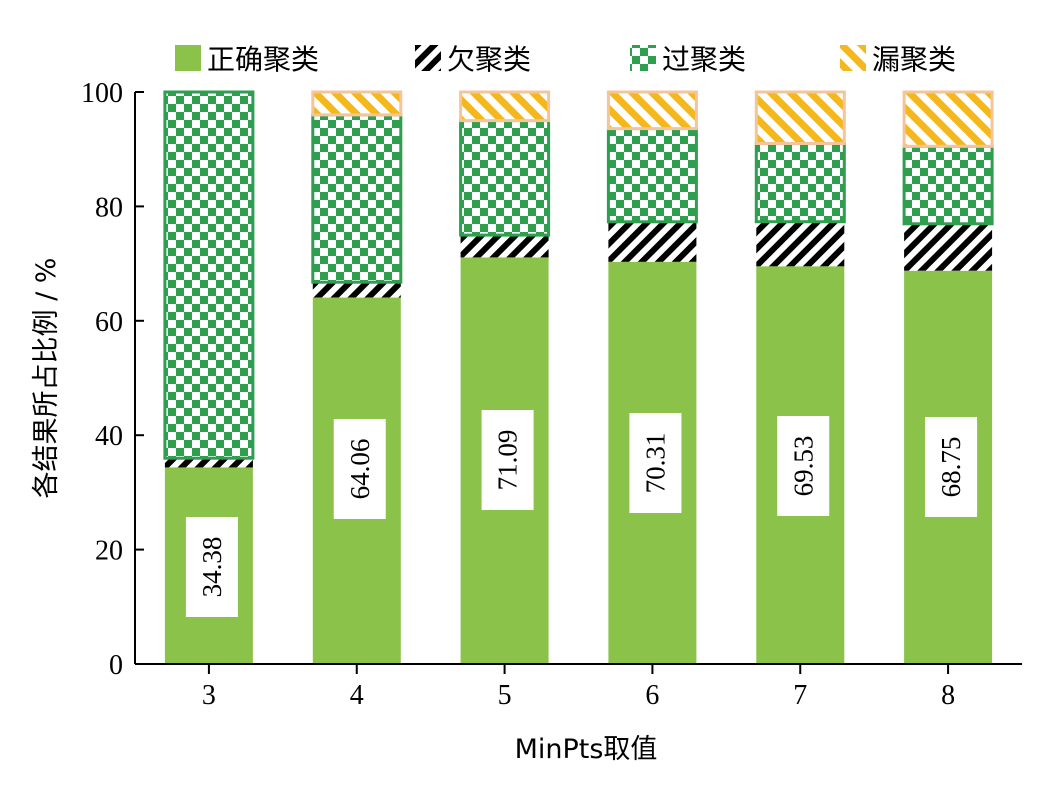 This screenshot has height=786, width=1041. I want to click on legend-label-3: 漏聚类, so click(914, 59).